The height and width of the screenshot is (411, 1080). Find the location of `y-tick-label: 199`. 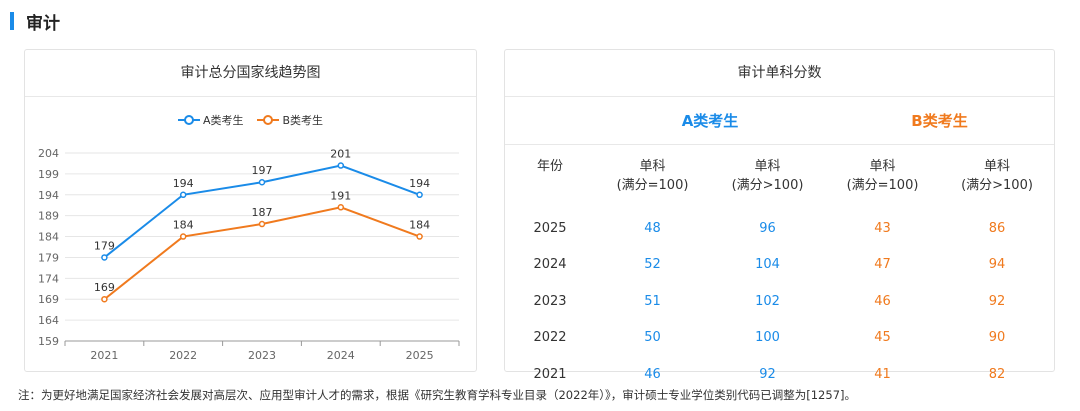

y-tick-label: 199 is located at coordinates (48, 174).